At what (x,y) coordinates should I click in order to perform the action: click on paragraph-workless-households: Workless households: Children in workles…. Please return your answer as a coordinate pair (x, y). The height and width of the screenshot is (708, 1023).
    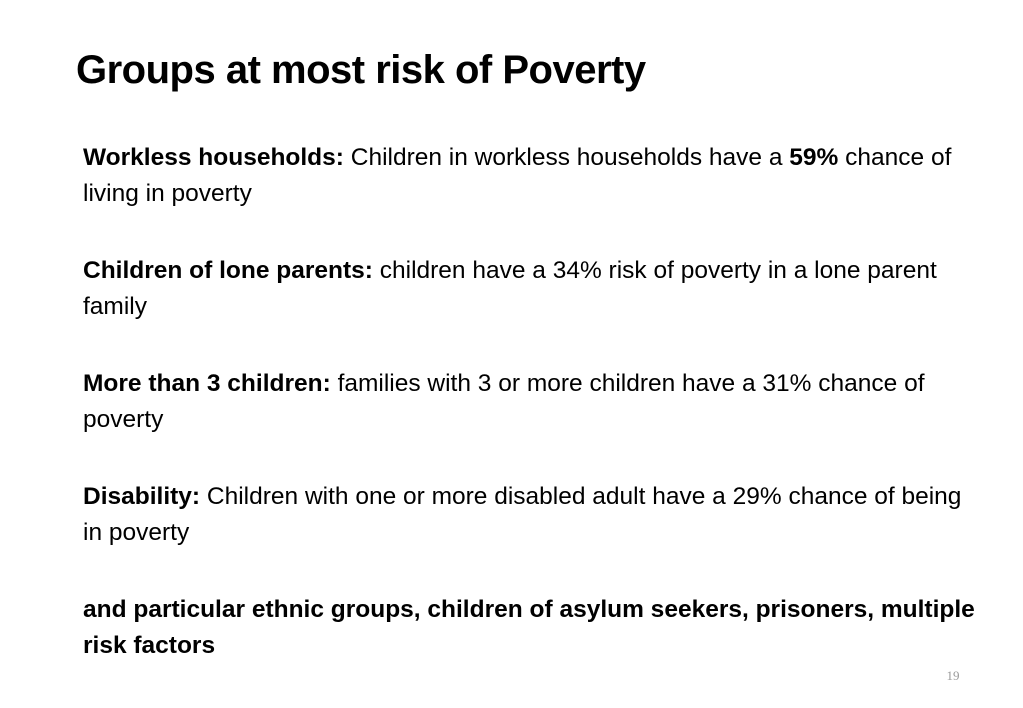
    Looking at the image, I should click on (533, 176).